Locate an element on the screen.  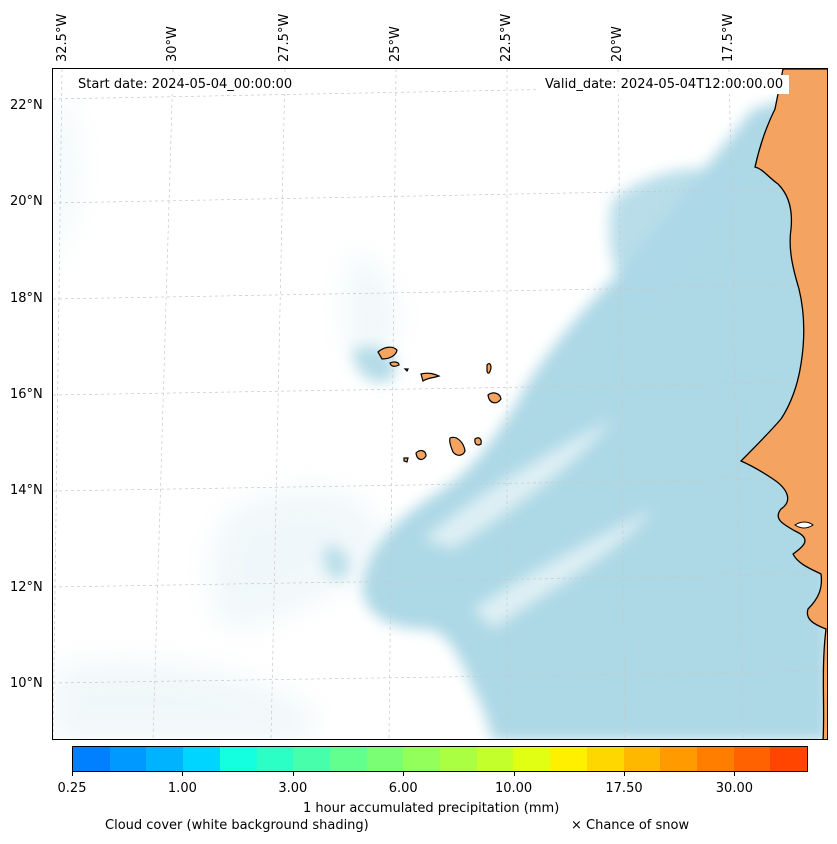
island-brava is located at coordinates (406, 460).